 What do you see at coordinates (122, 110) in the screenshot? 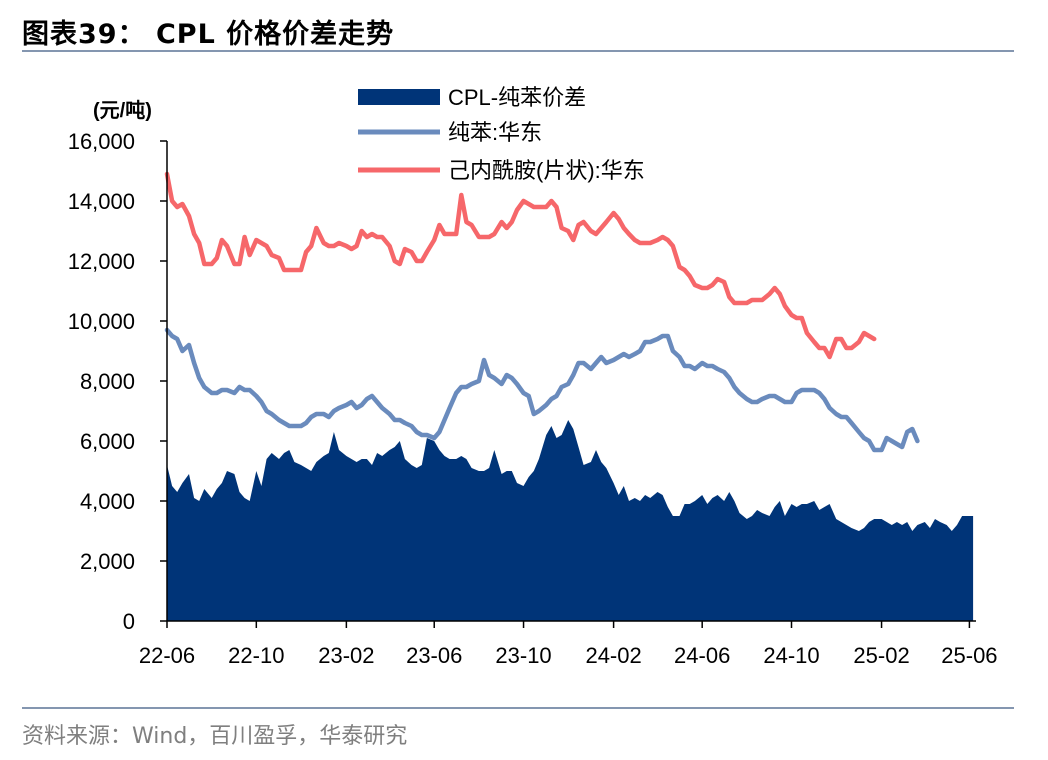
I see `y-axis-label: (元/吨)` at bounding box center [122, 110].